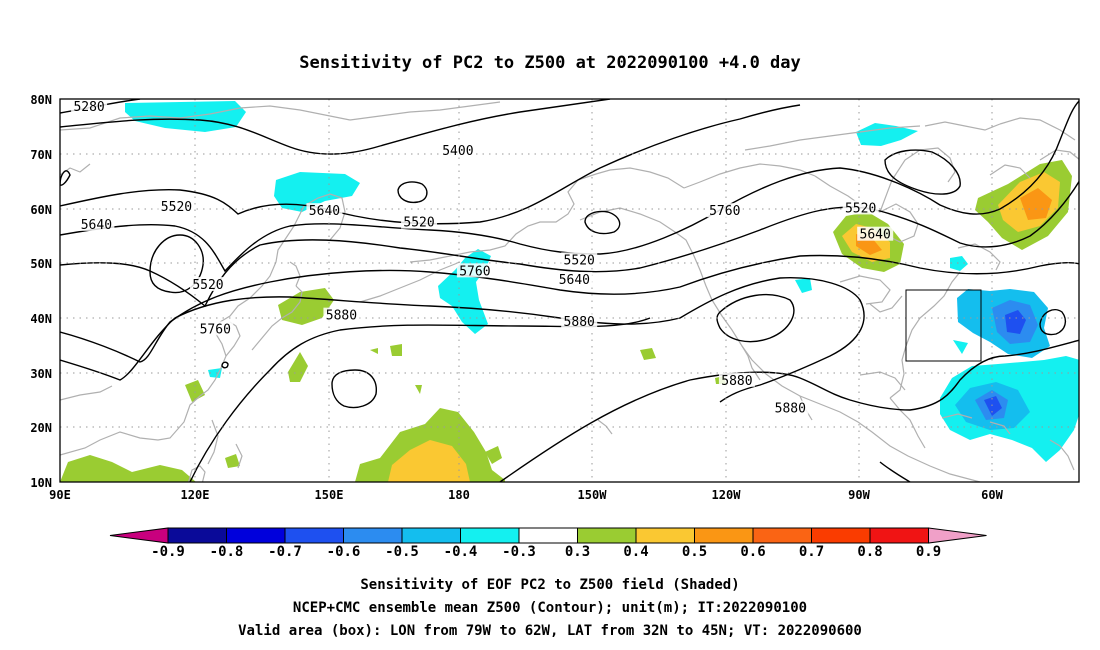  What do you see at coordinates (635, 552) in the screenshot?
I see `colorbar-label-8: 0.4` at bounding box center [635, 552].